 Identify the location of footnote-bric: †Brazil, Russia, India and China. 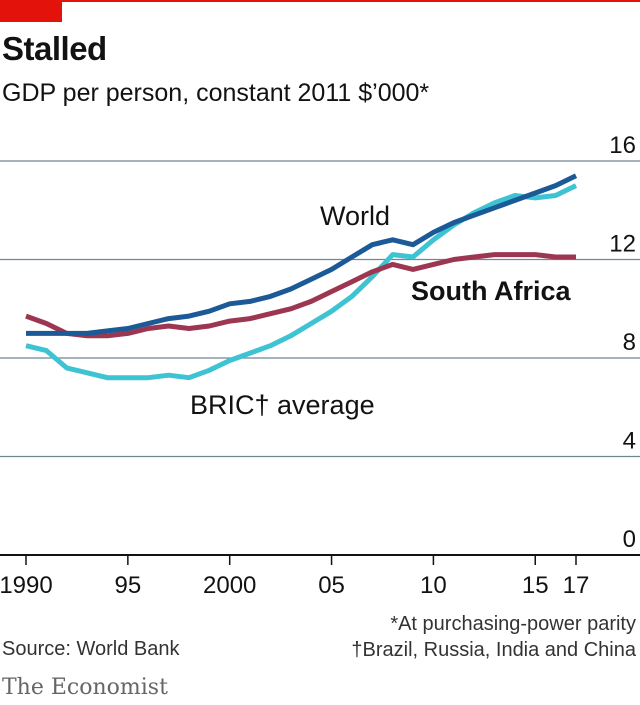
(493, 650).